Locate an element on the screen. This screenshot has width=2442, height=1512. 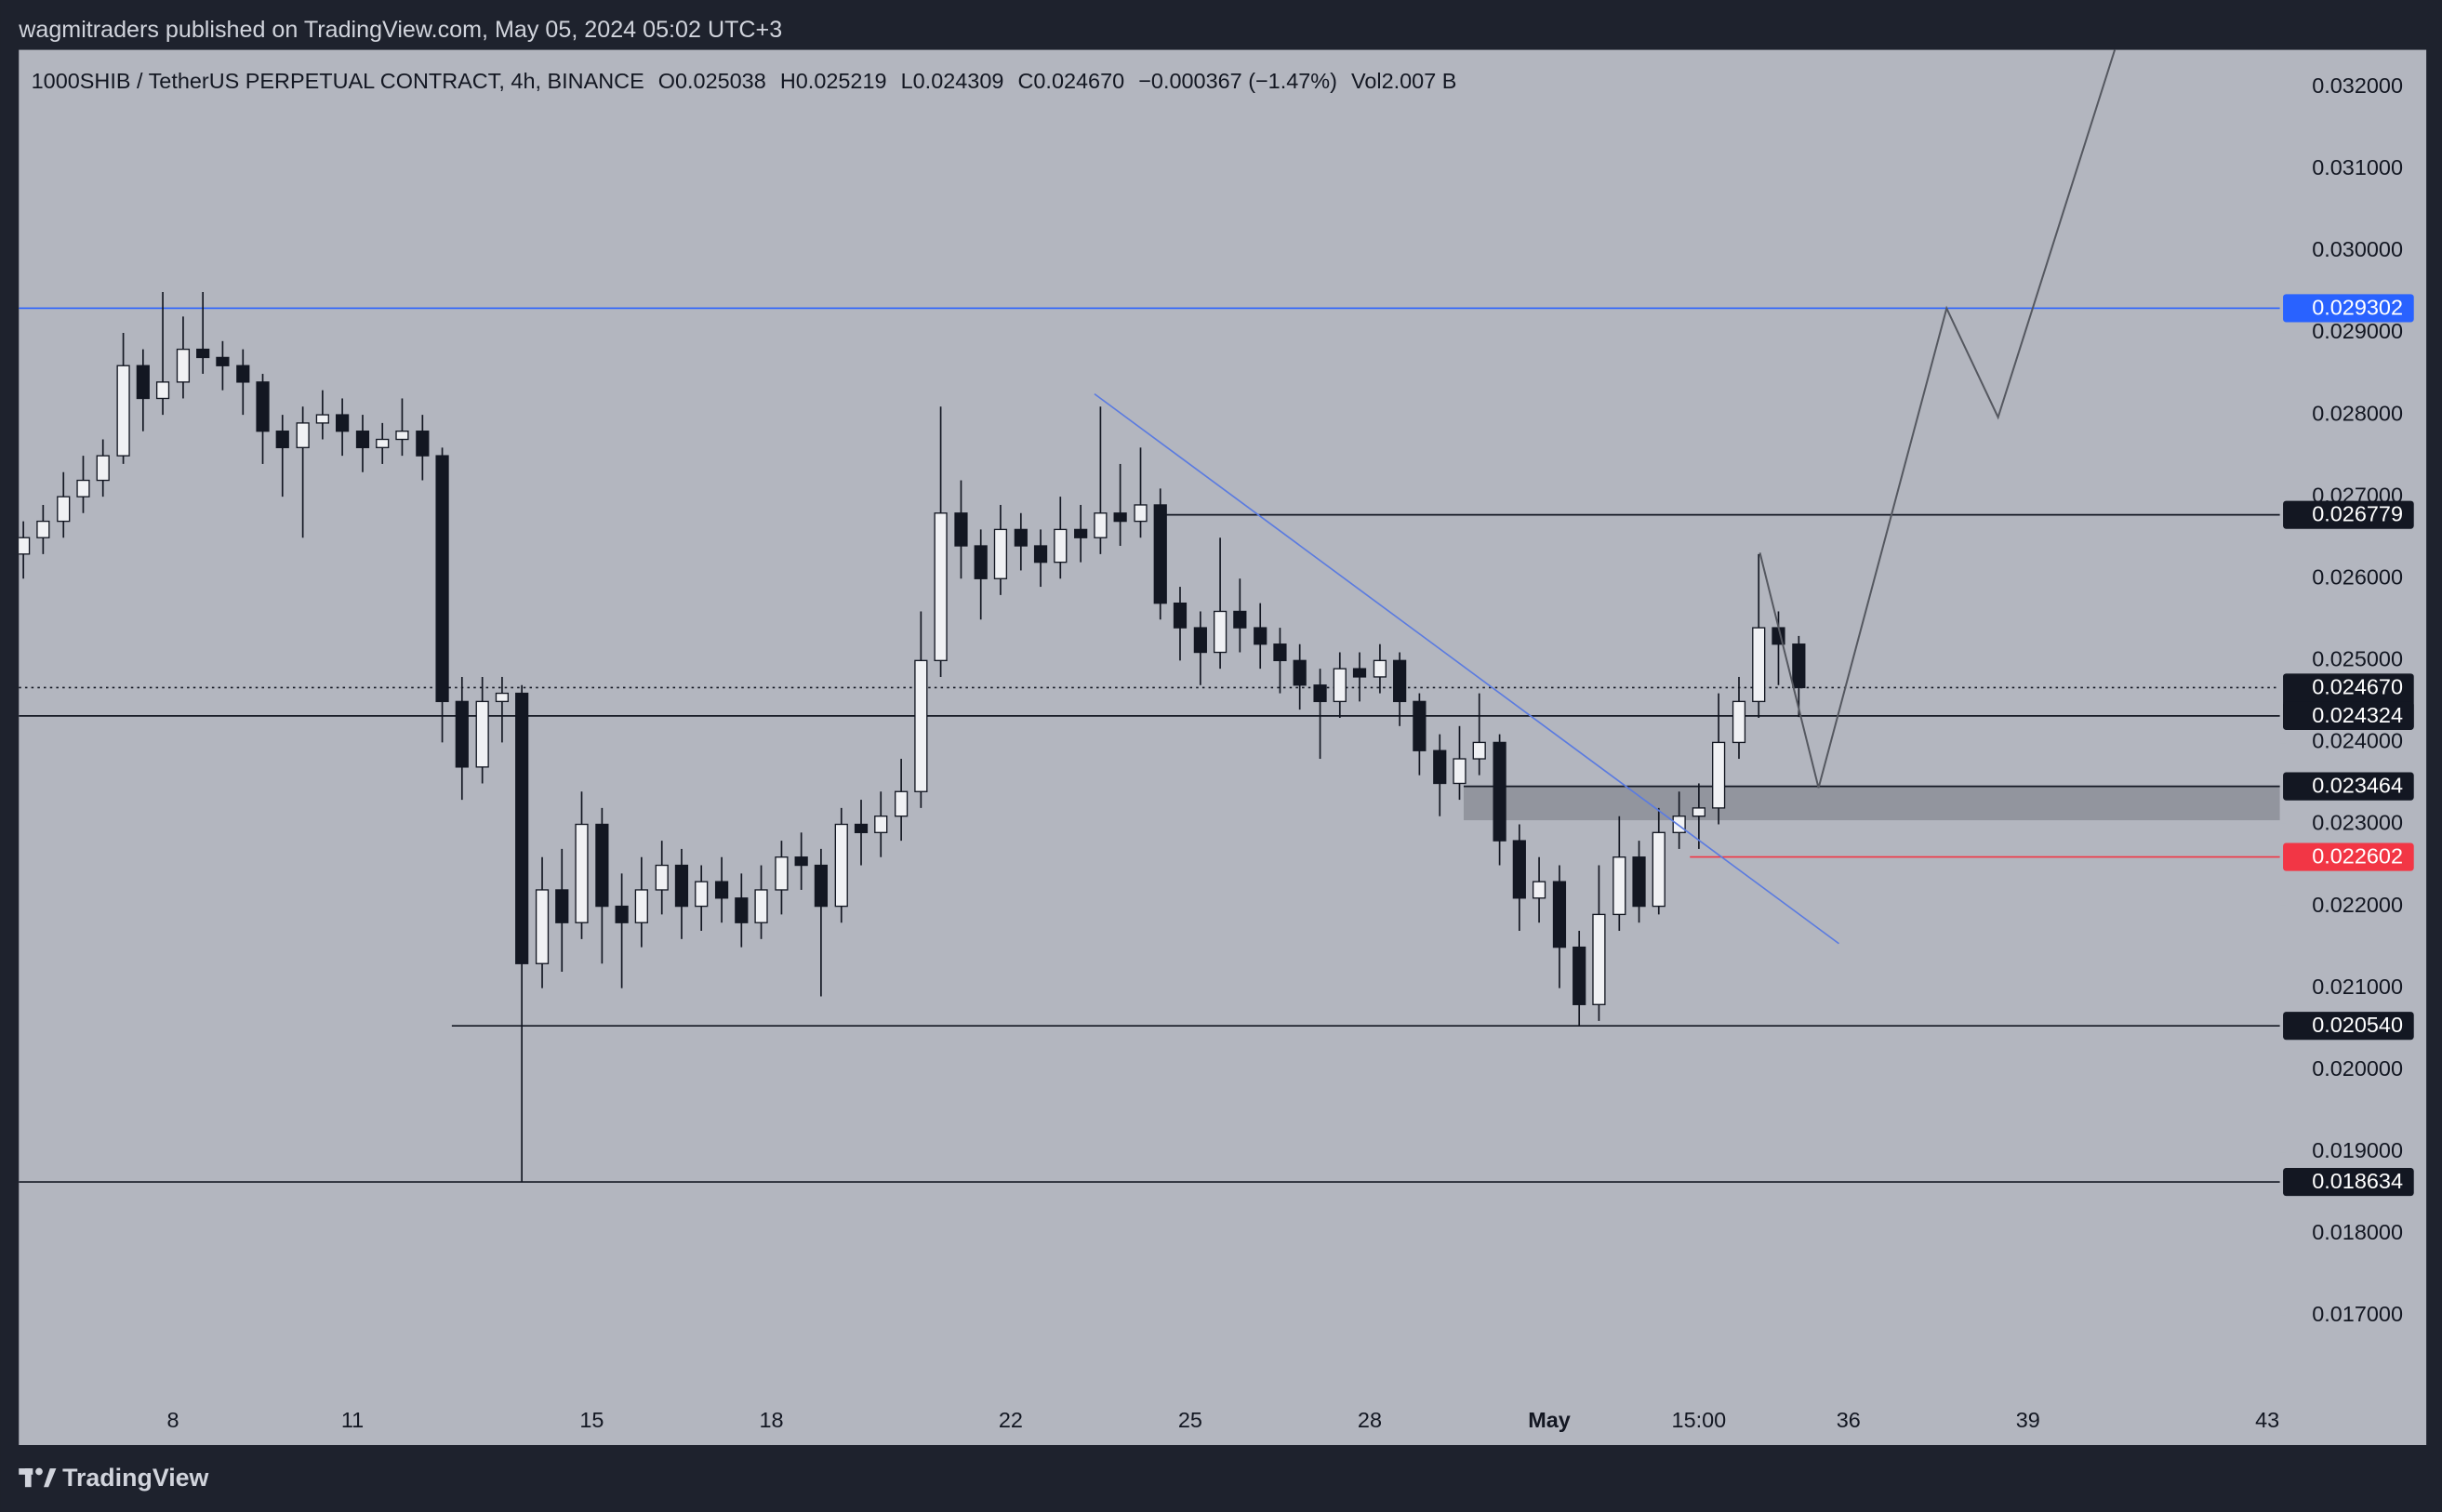
x-tick-label: 43 is located at coordinates (2267, 1420).